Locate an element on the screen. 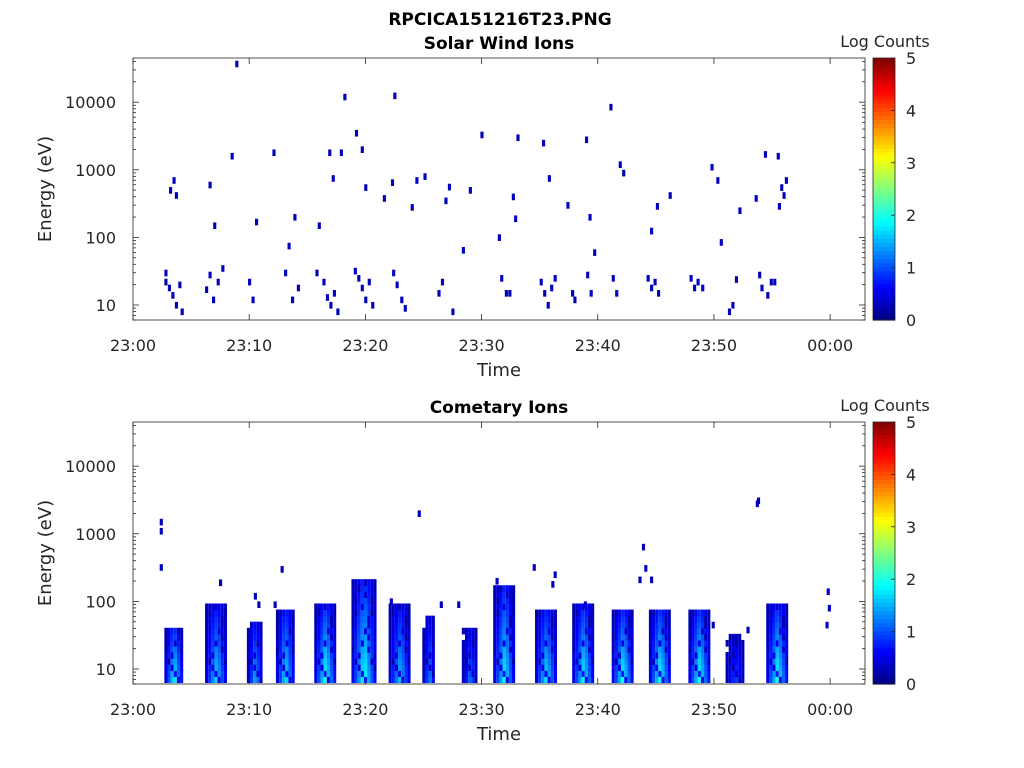  colorbar-tick-label: 0 is located at coordinates (911, 684).